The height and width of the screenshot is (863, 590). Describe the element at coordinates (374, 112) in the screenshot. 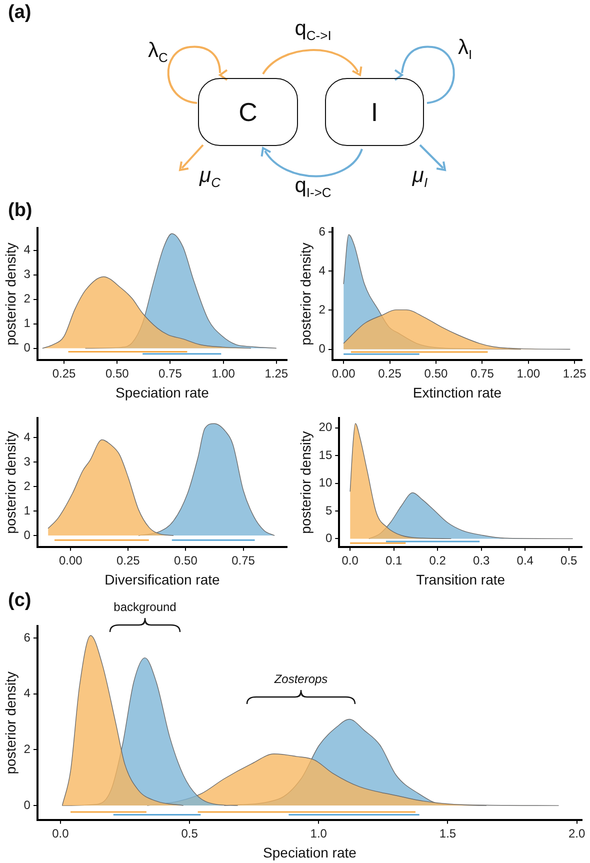

I see `rounded-box: I` at that location.